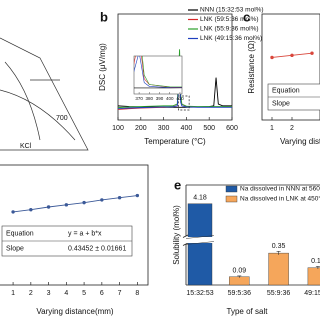 The image size is (320, 320). I want to click on x-tick-label: 4, so click(66, 293).